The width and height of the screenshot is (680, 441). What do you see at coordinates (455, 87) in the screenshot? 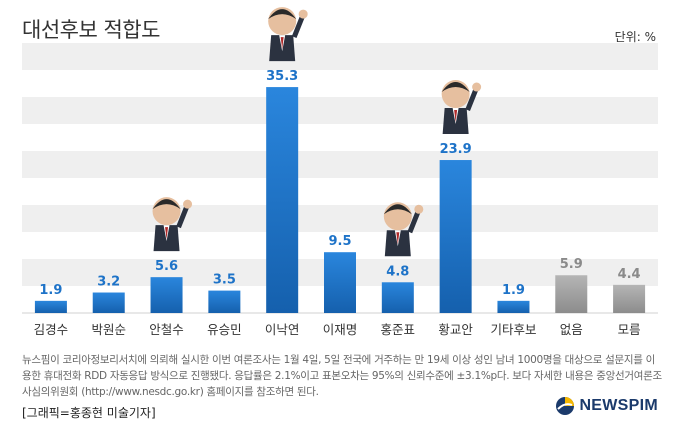
I see `photo-hair-황교안` at bounding box center [455, 87].